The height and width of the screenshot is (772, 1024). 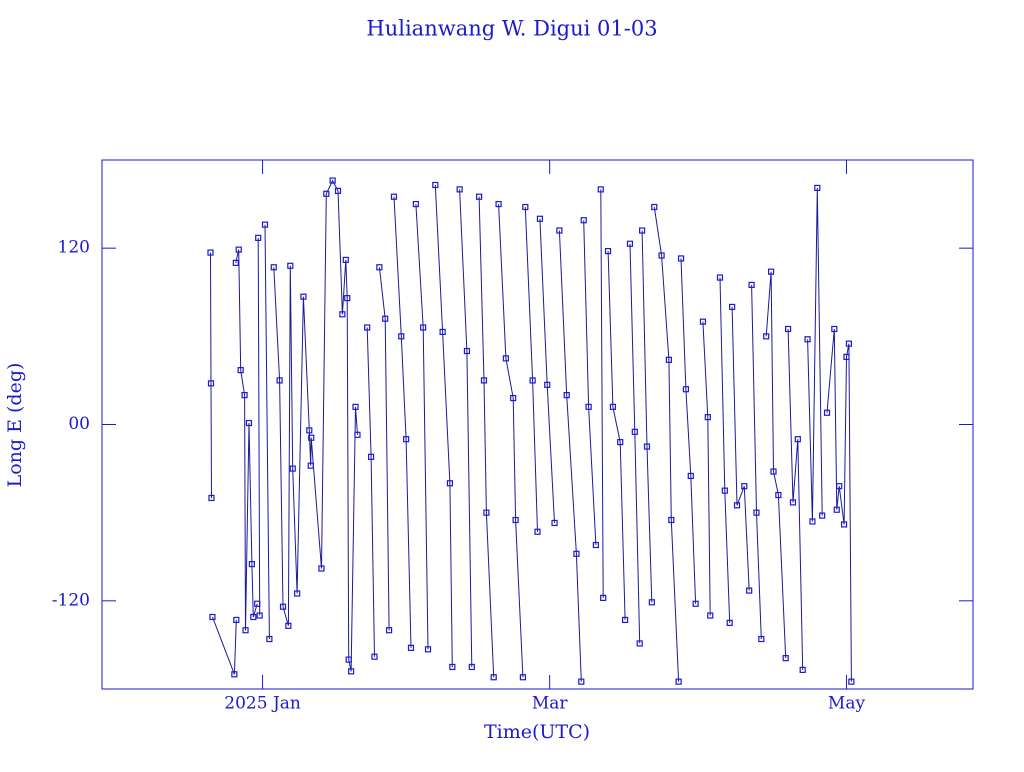 I want to click on x-axis-label: Time(UTC), so click(x=537, y=732).